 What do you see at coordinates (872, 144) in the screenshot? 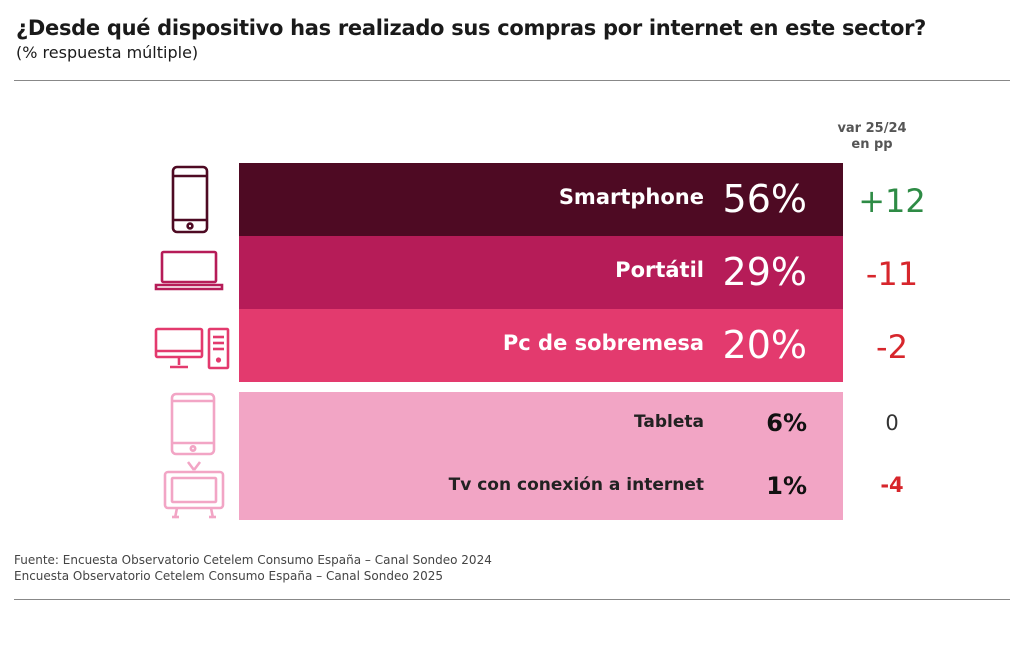
I see `variation-header-line-2: en pp` at bounding box center [872, 144].